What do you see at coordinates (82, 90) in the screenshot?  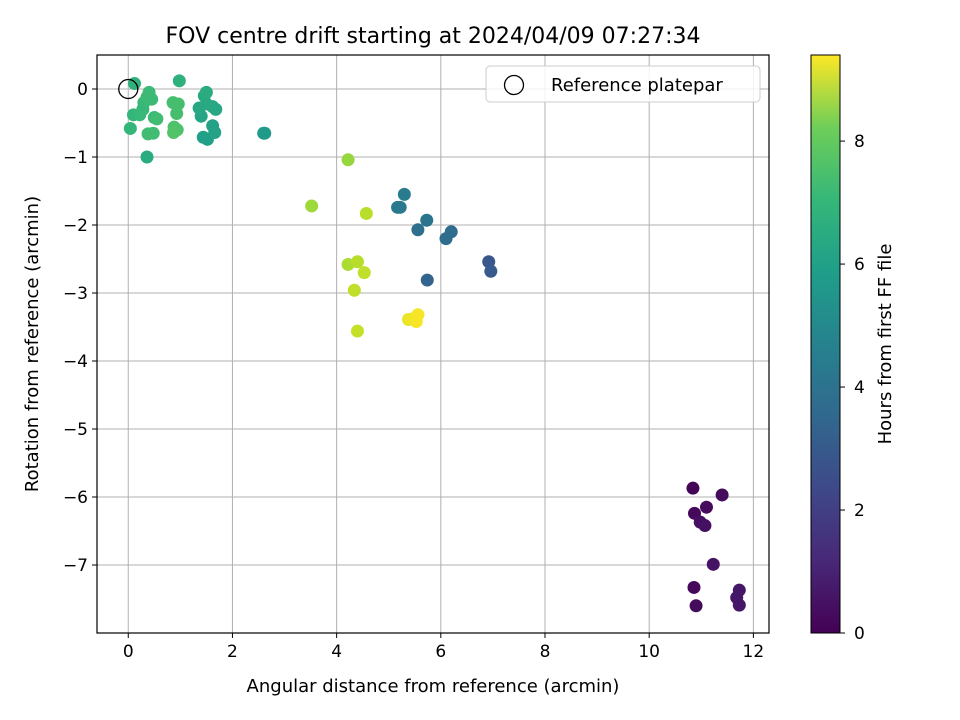 I see `y-tick-label: 0` at bounding box center [82, 90].